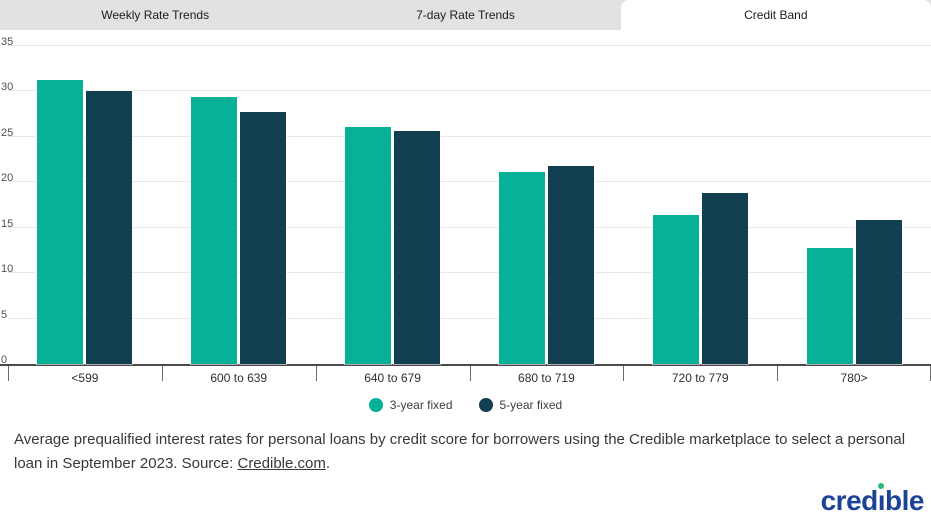  Describe the element at coordinates (85, 378) in the screenshot. I see `x-axis-category-label-599: <599` at that location.